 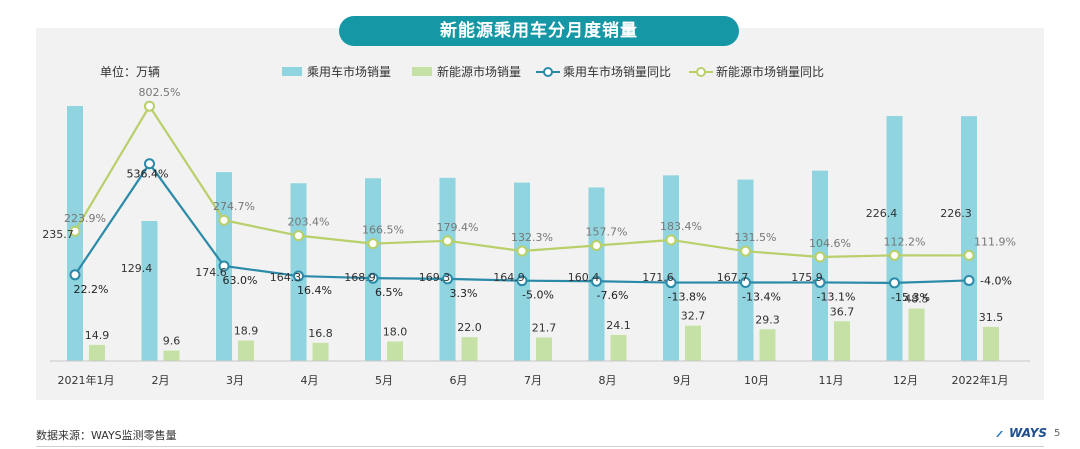 What do you see at coordinates (836, 296) in the screenshot?
I see `label-passenger-yoy-10: -13.1%` at bounding box center [836, 296].